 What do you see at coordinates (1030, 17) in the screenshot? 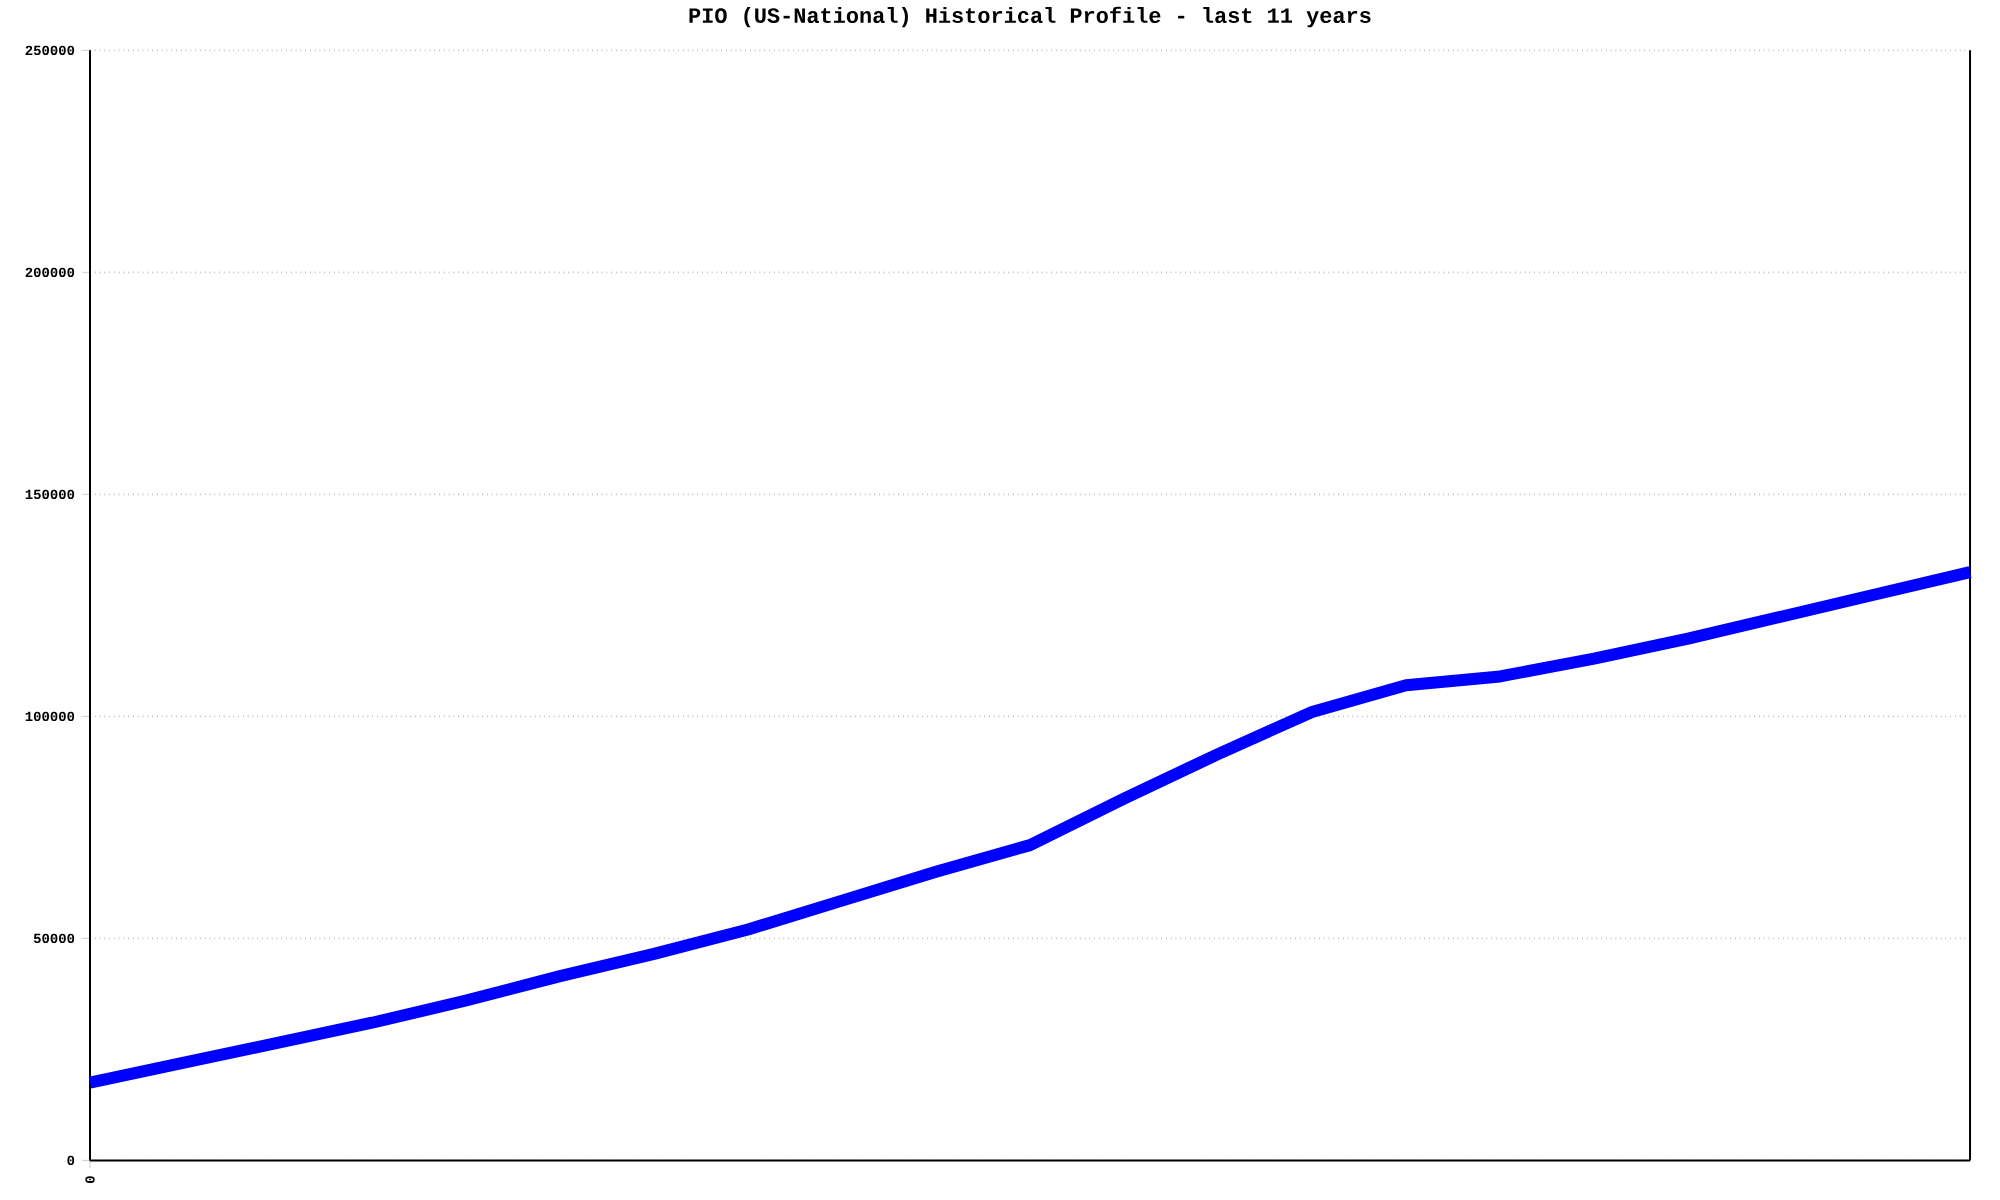
I see `chart-title: PIO (US-National) Historical Profile - last 11 years` at bounding box center [1030, 17].